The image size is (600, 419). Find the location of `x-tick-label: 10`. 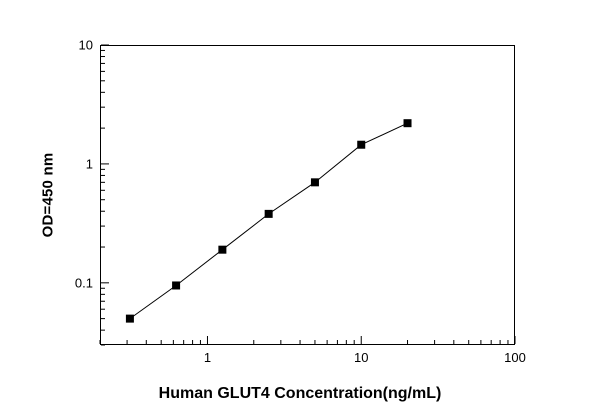

x-tick-label: 10 is located at coordinates (361, 357).